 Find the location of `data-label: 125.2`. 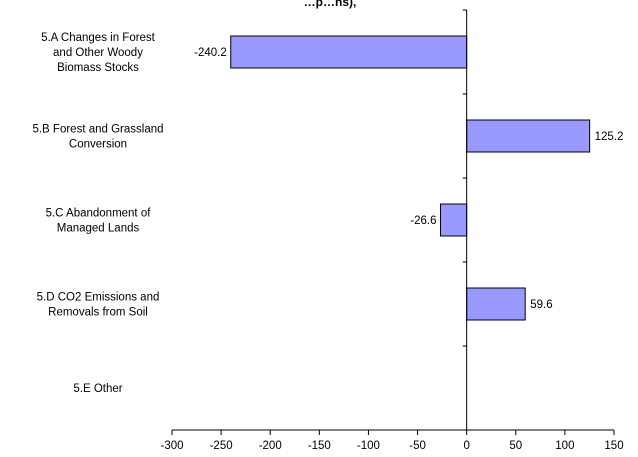

data-label: 125.2 is located at coordinates (609, 137).